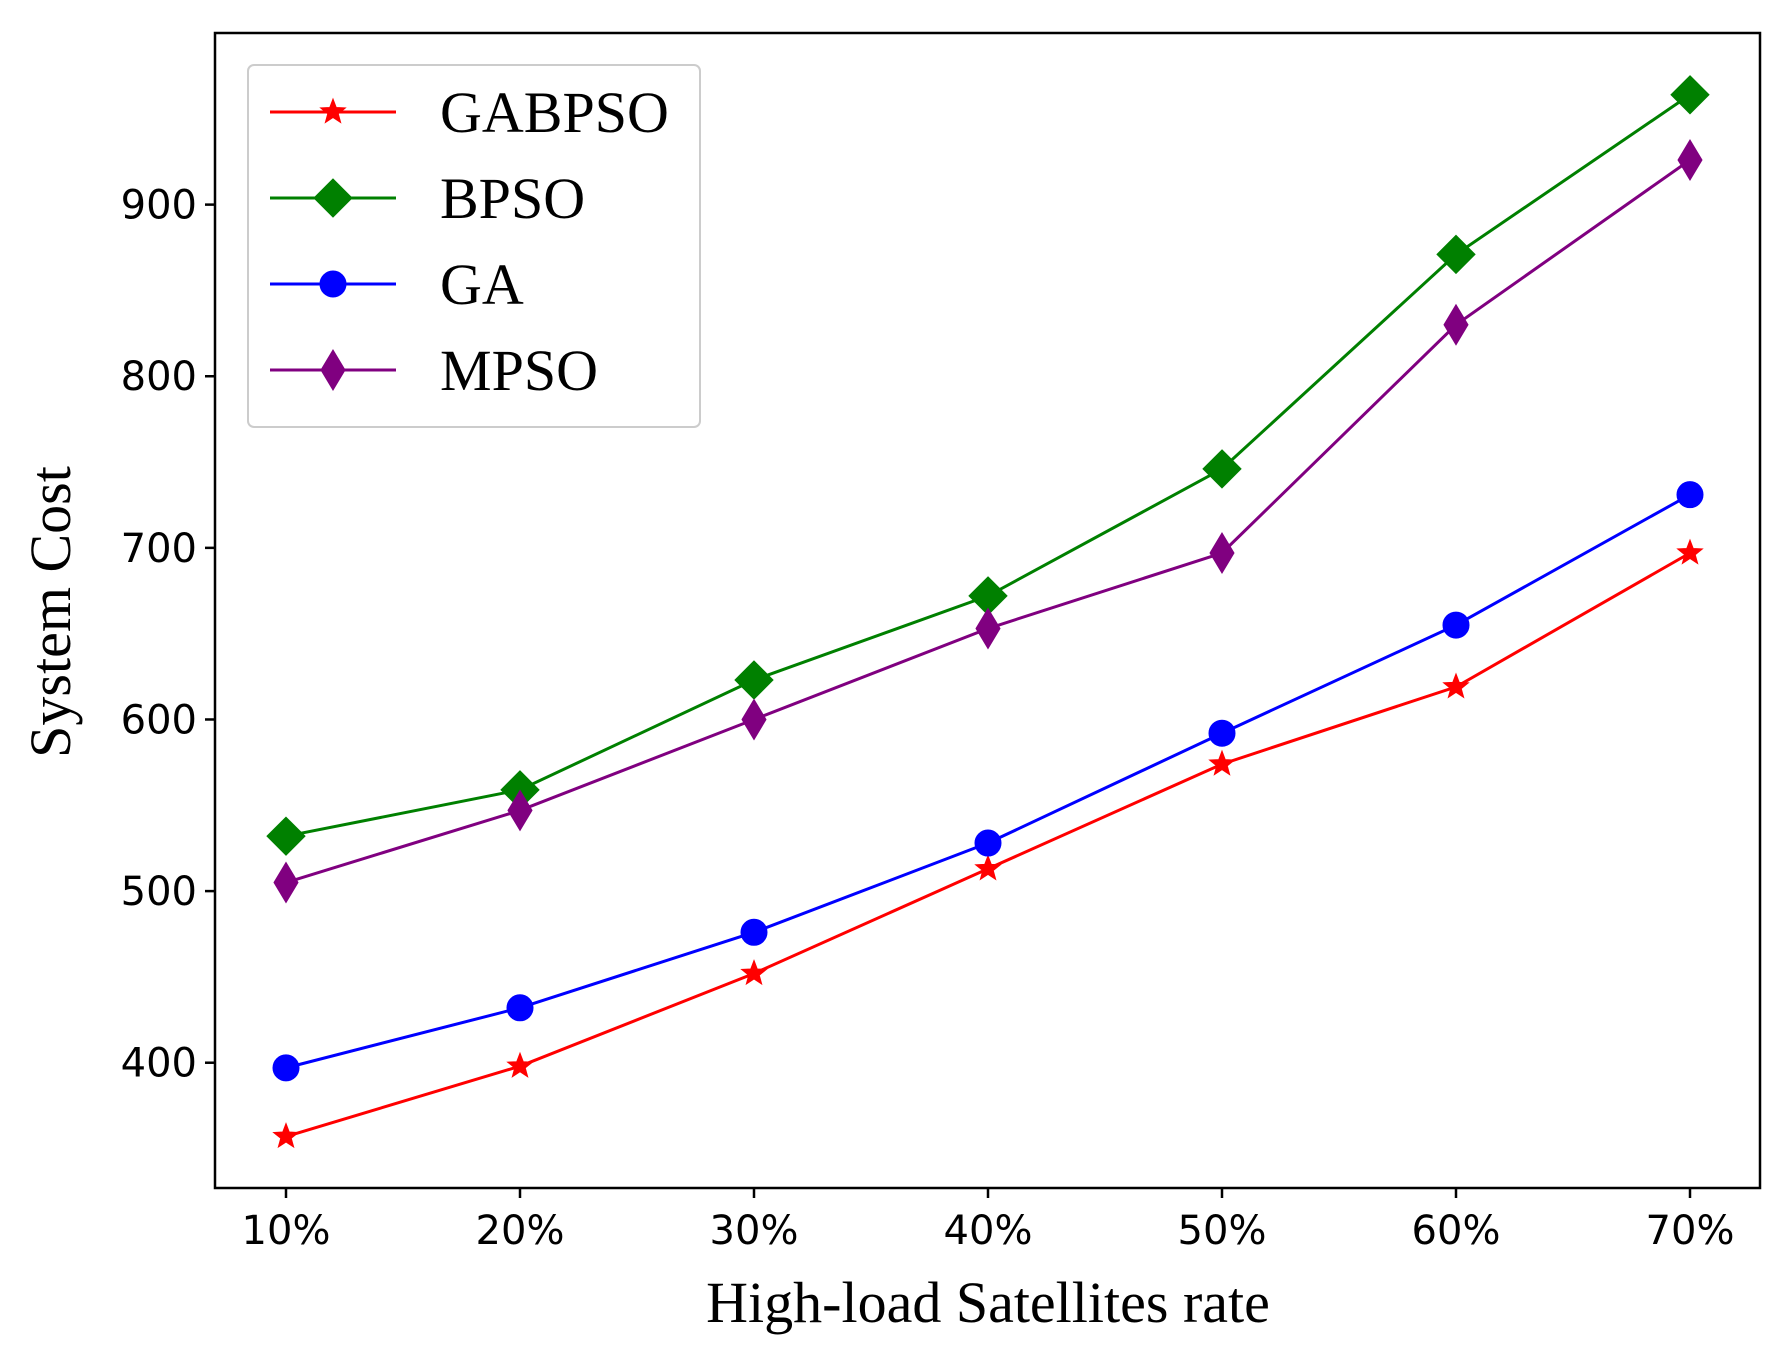  What do you see at coordinates (159, 549) in the screenshot?
I see `y-tick-label: 700` at bounding box center [159, 549].